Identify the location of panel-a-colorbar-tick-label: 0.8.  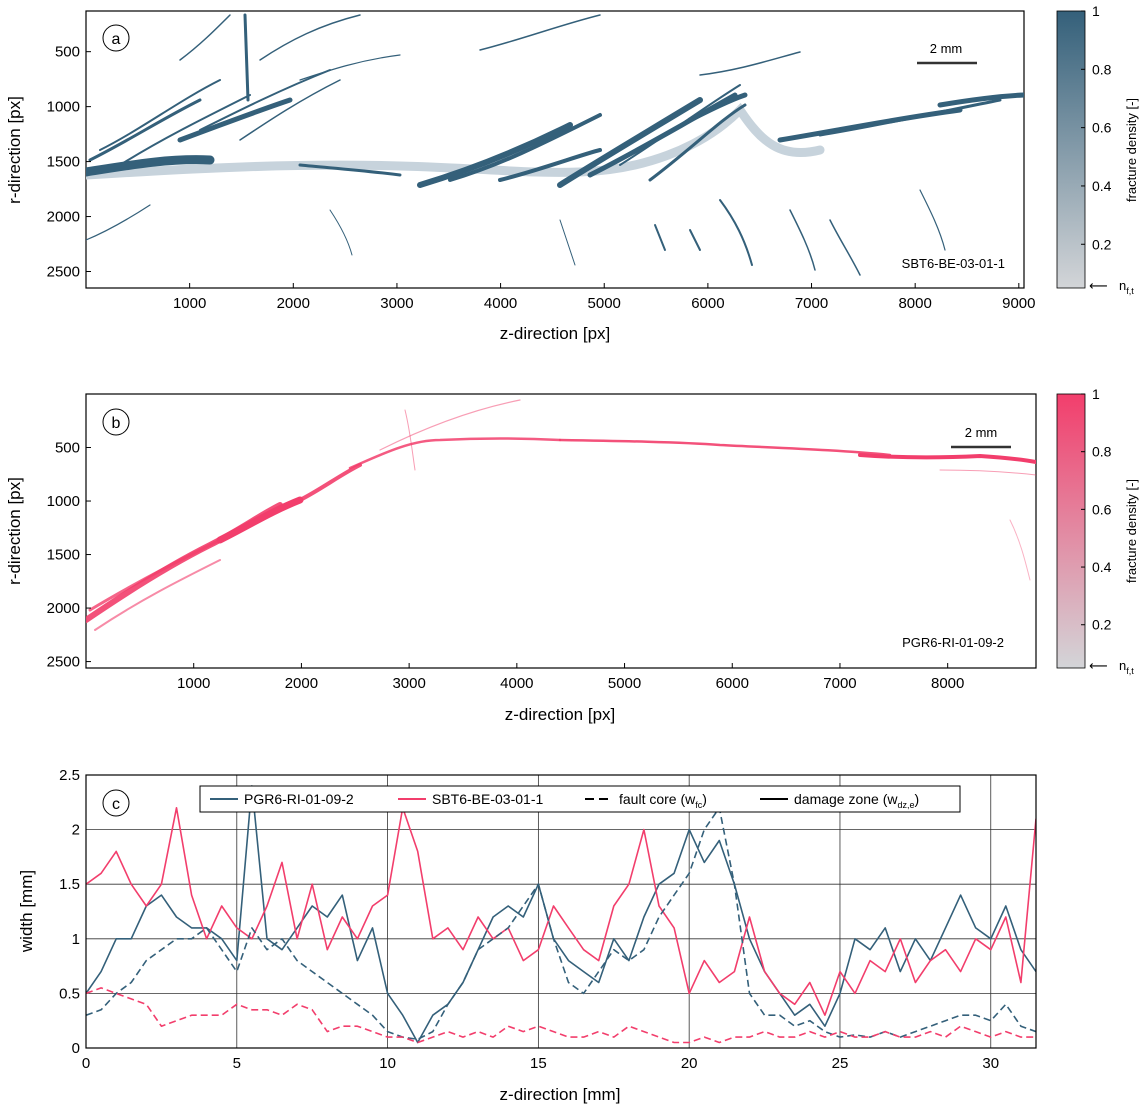
(1102, 69).